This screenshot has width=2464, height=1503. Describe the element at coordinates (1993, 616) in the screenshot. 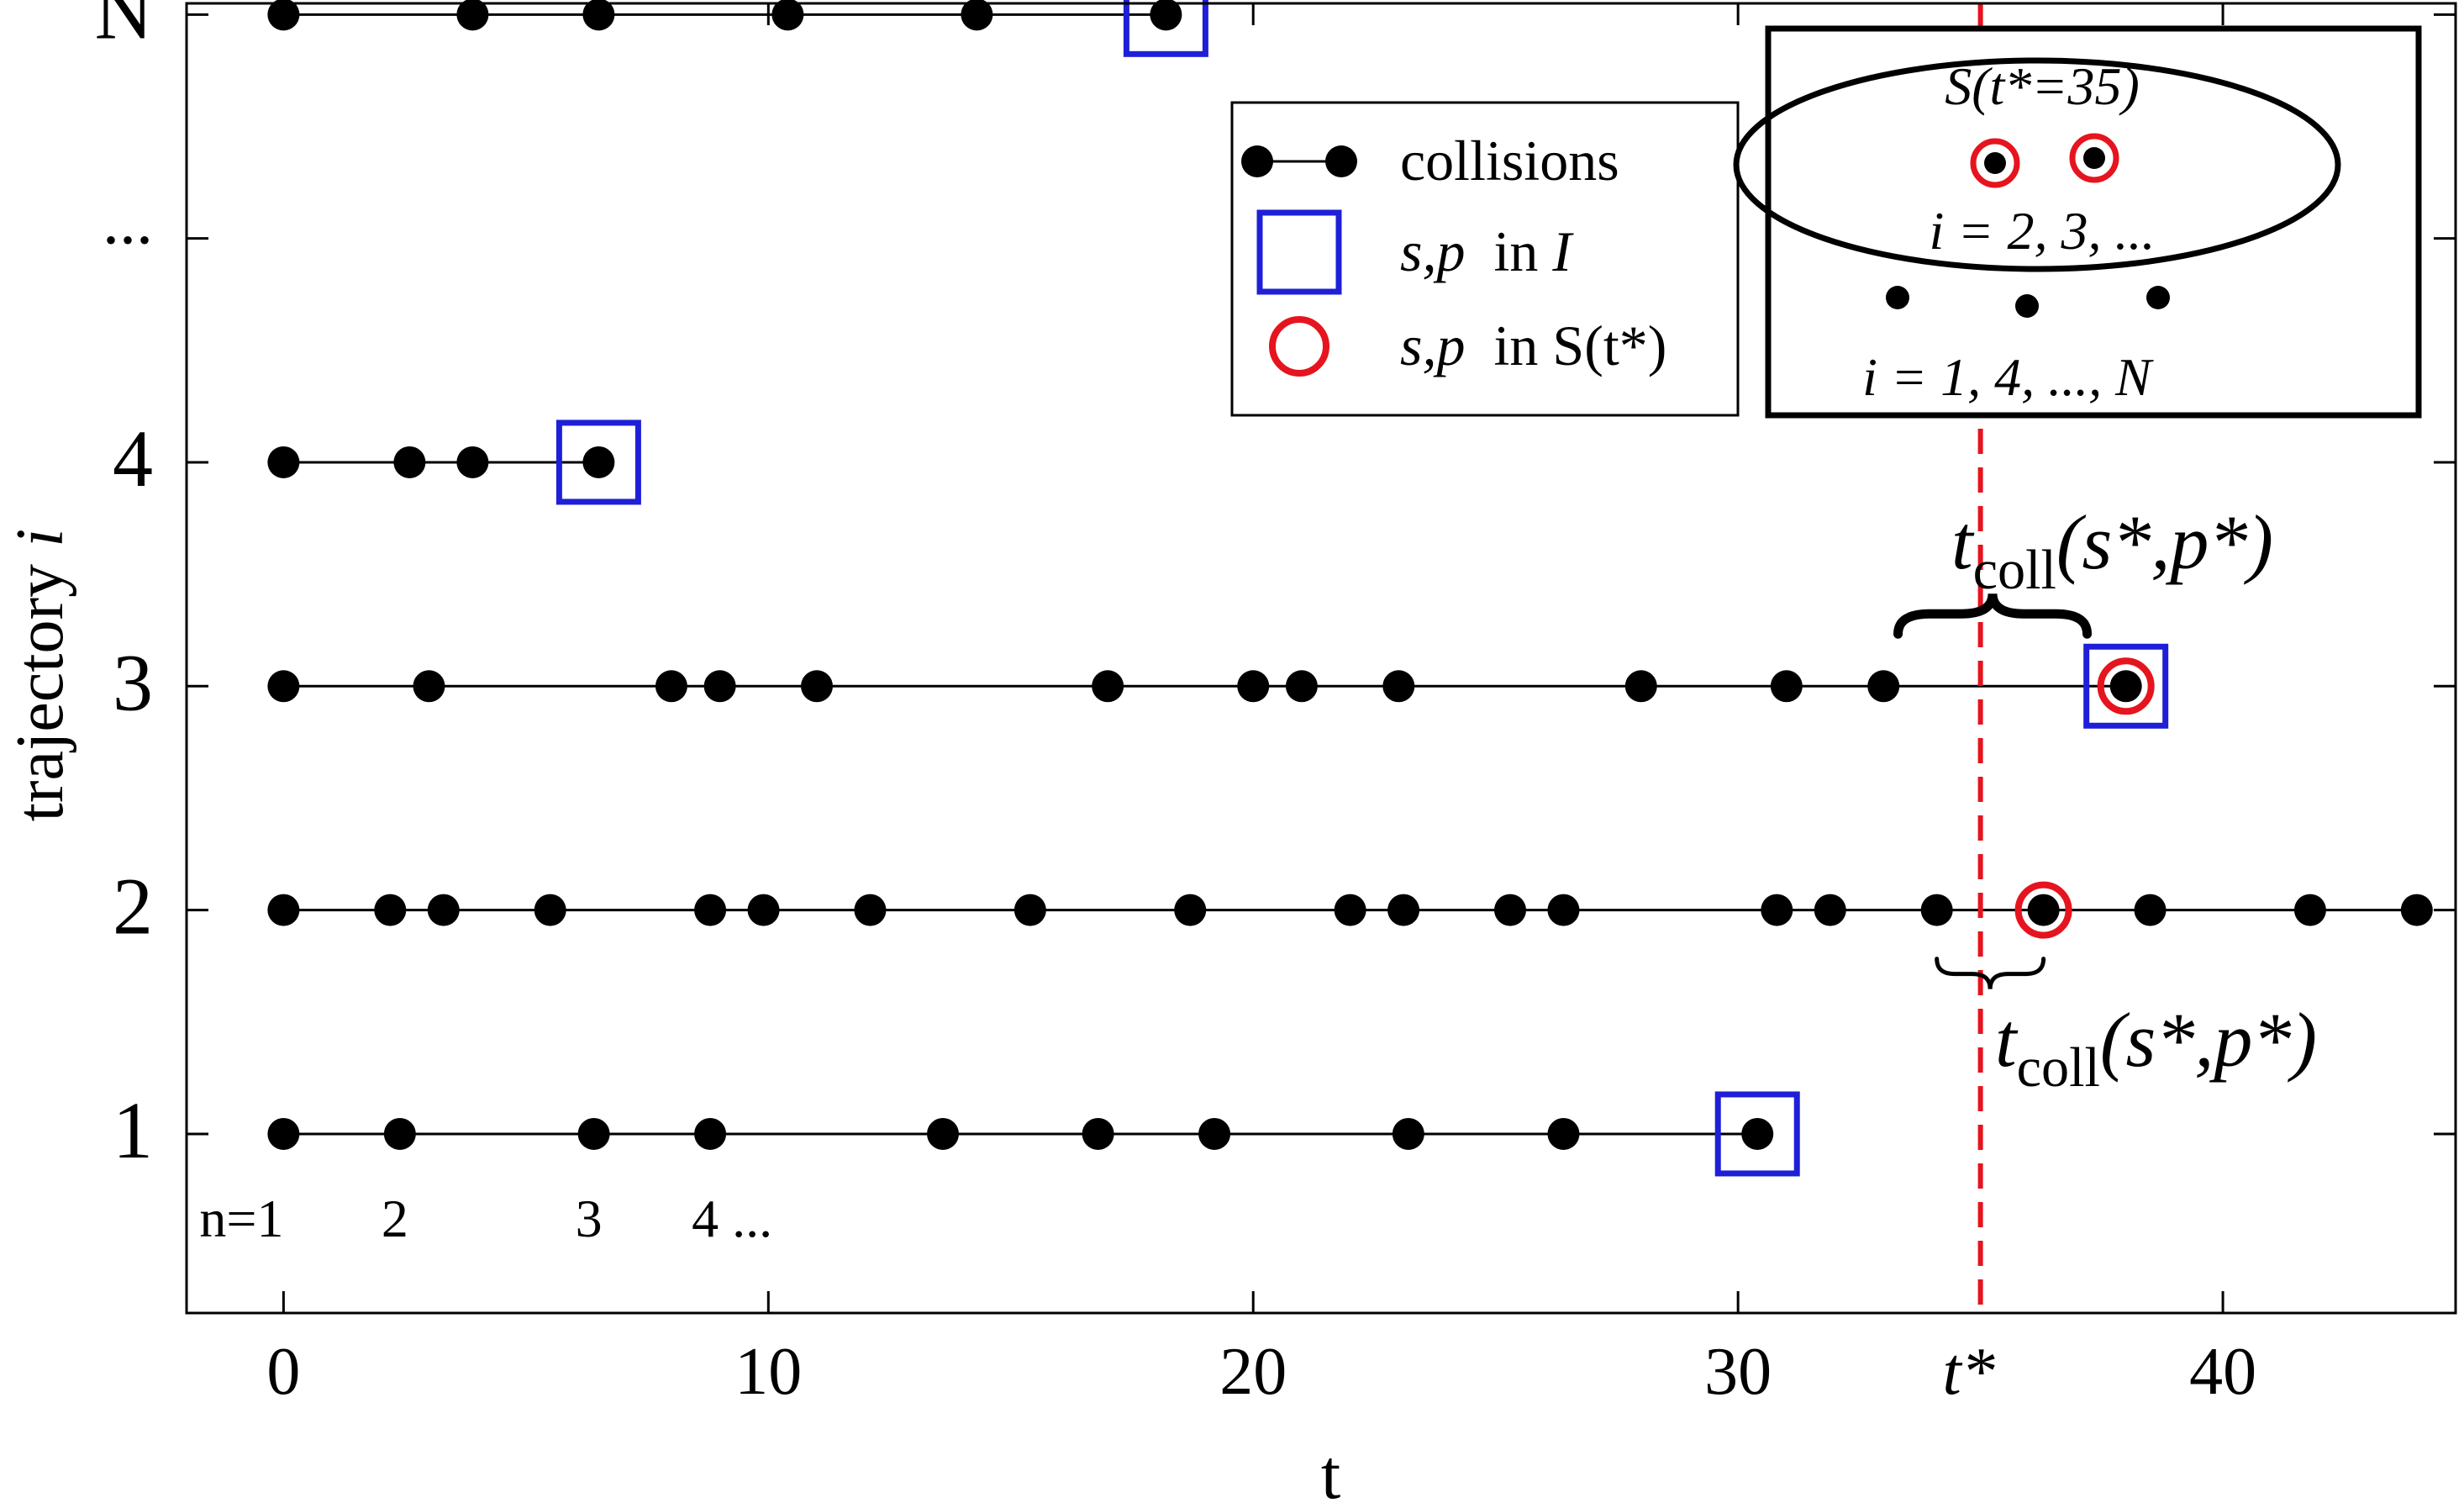

I see `brace-upper` at that location.